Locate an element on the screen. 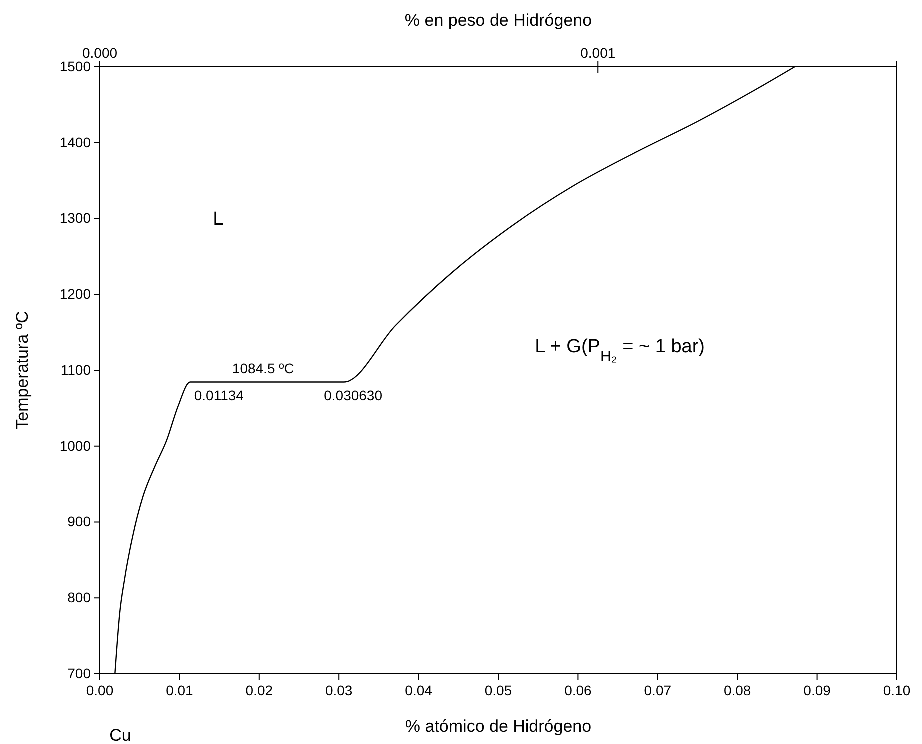 Image resolution: width=922 pixels, height=744 pixels. x-tick-label: 0.02 is located at coordinates (260, 690).